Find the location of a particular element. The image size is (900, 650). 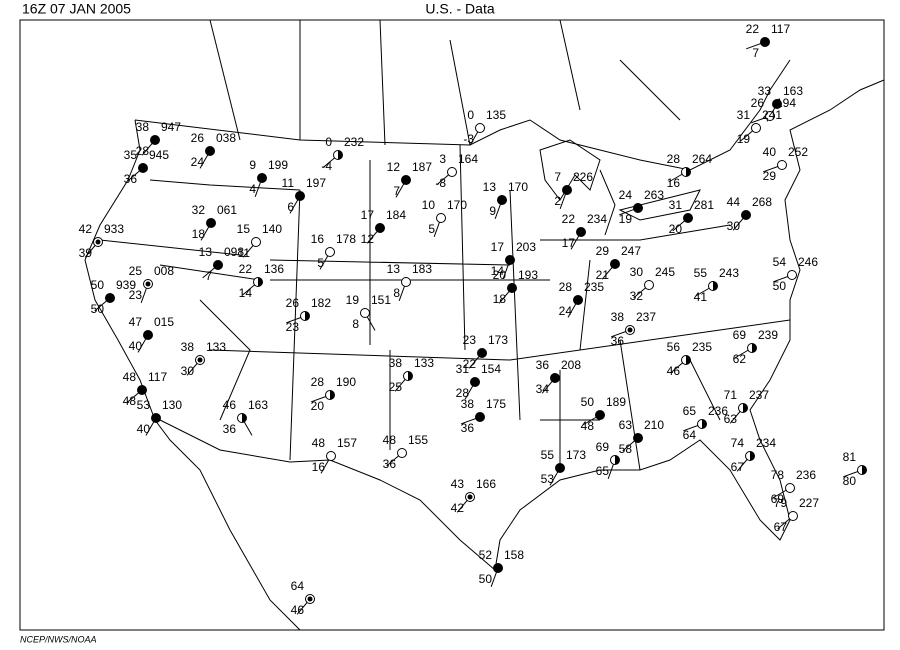

pressure: 939 is located at coordinates (126, 285).